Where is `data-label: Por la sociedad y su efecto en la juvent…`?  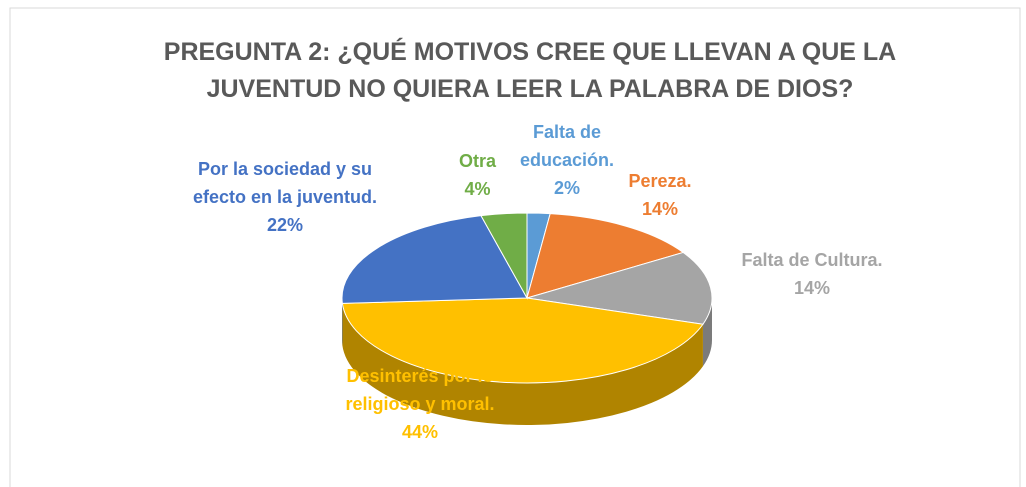
data-label: Por la sociedad y su efecto en la juvent… is located at coordinates (285, 197).